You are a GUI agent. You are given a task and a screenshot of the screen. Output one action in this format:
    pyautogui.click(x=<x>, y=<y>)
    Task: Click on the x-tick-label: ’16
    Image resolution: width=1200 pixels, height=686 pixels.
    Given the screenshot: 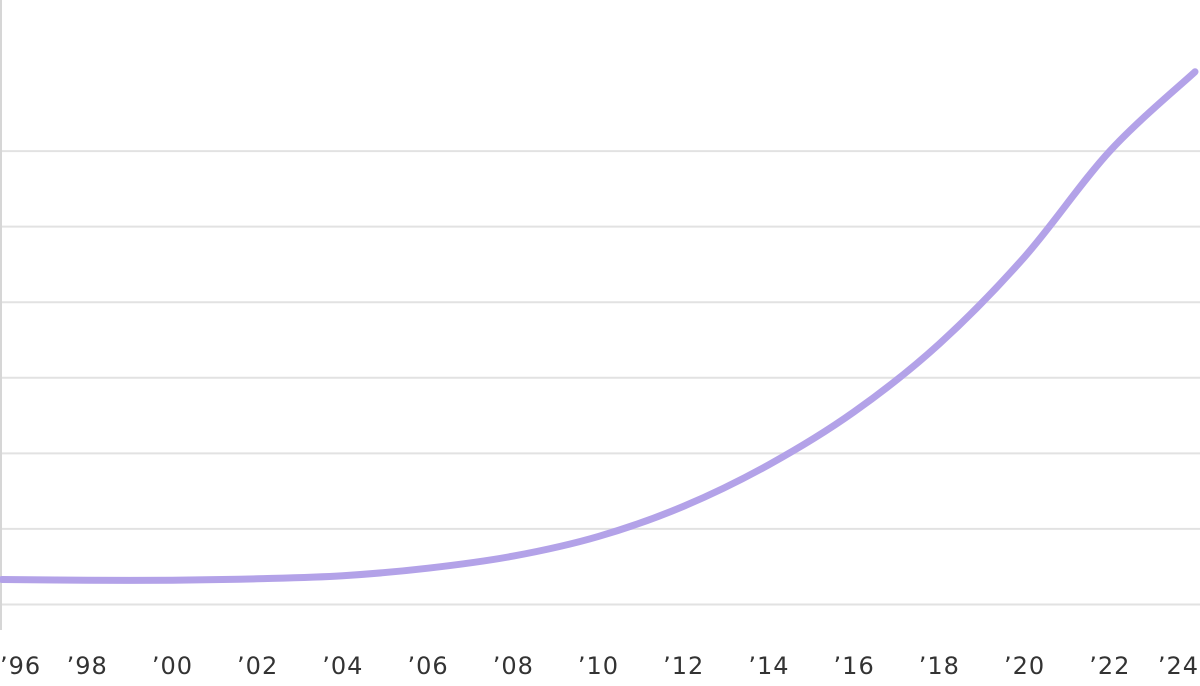 What is the action you would take?
    pyautogui.click(x=854, y=666)
    